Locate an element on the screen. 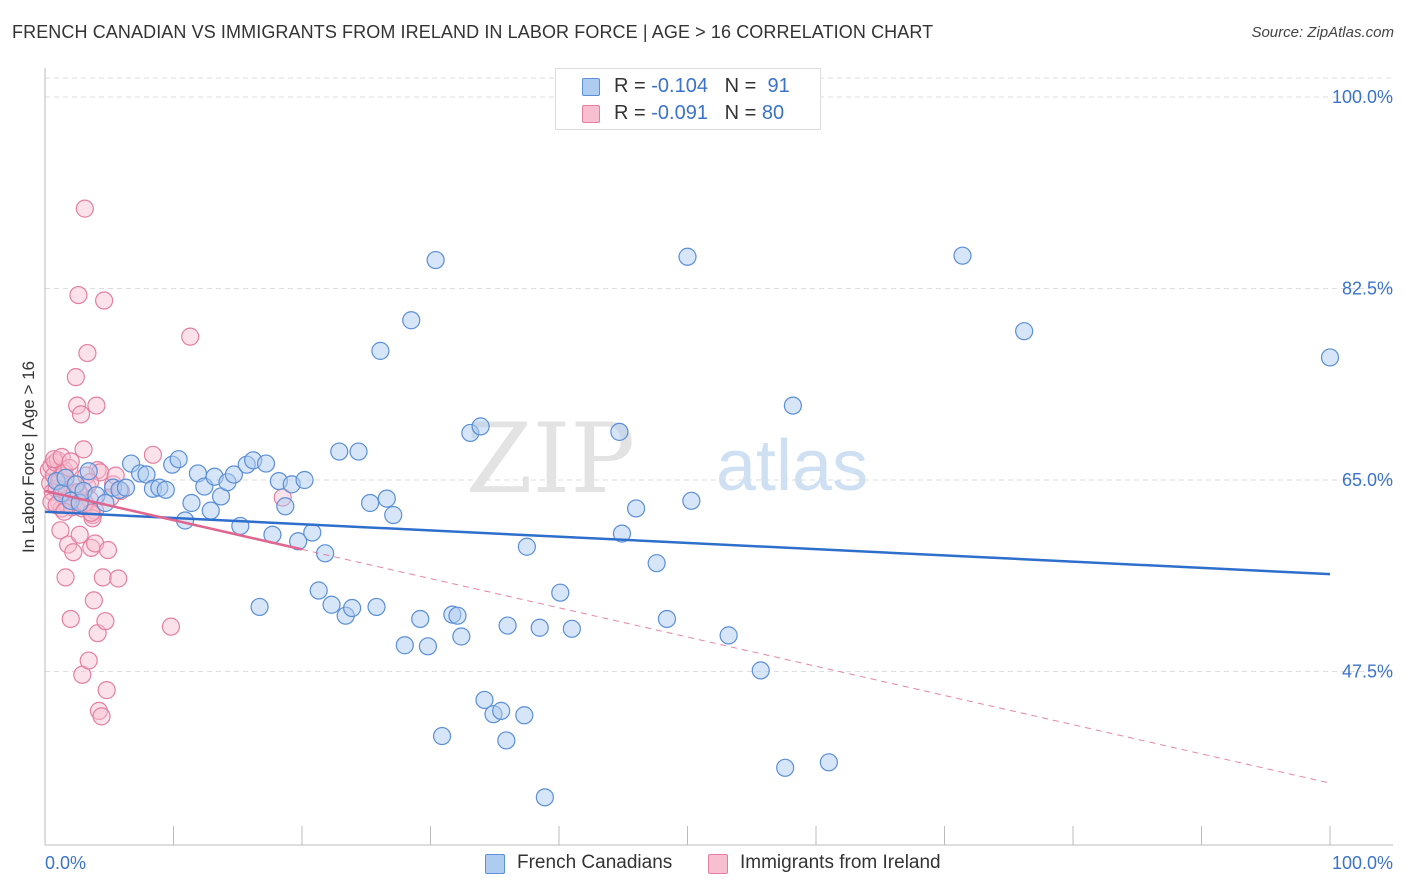  legend-text: R = -0.091 N = 80 is located at coordinates (699, 113).